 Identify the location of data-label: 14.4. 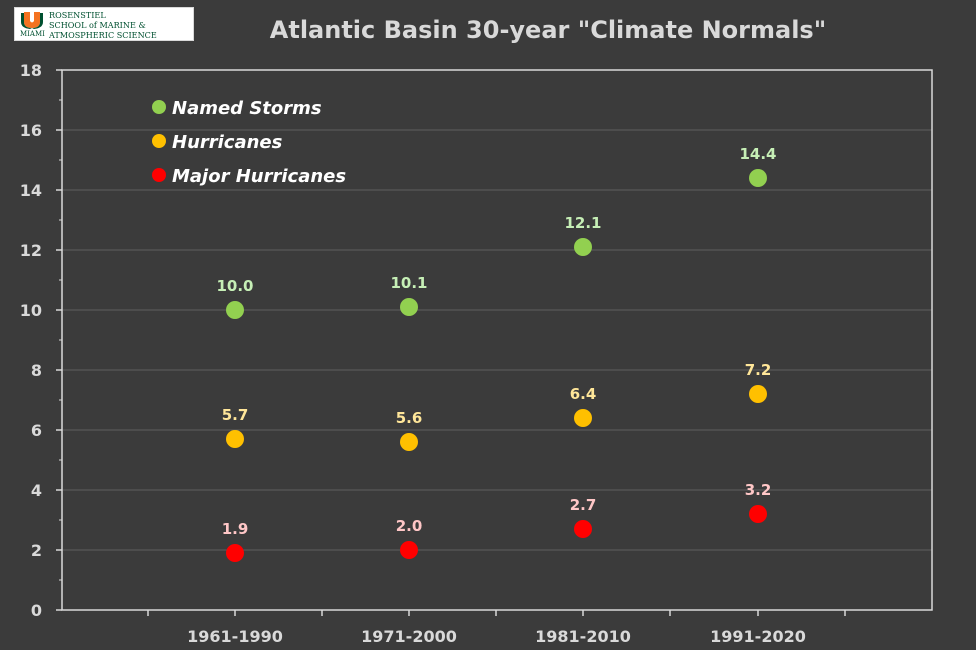
(757, 154).